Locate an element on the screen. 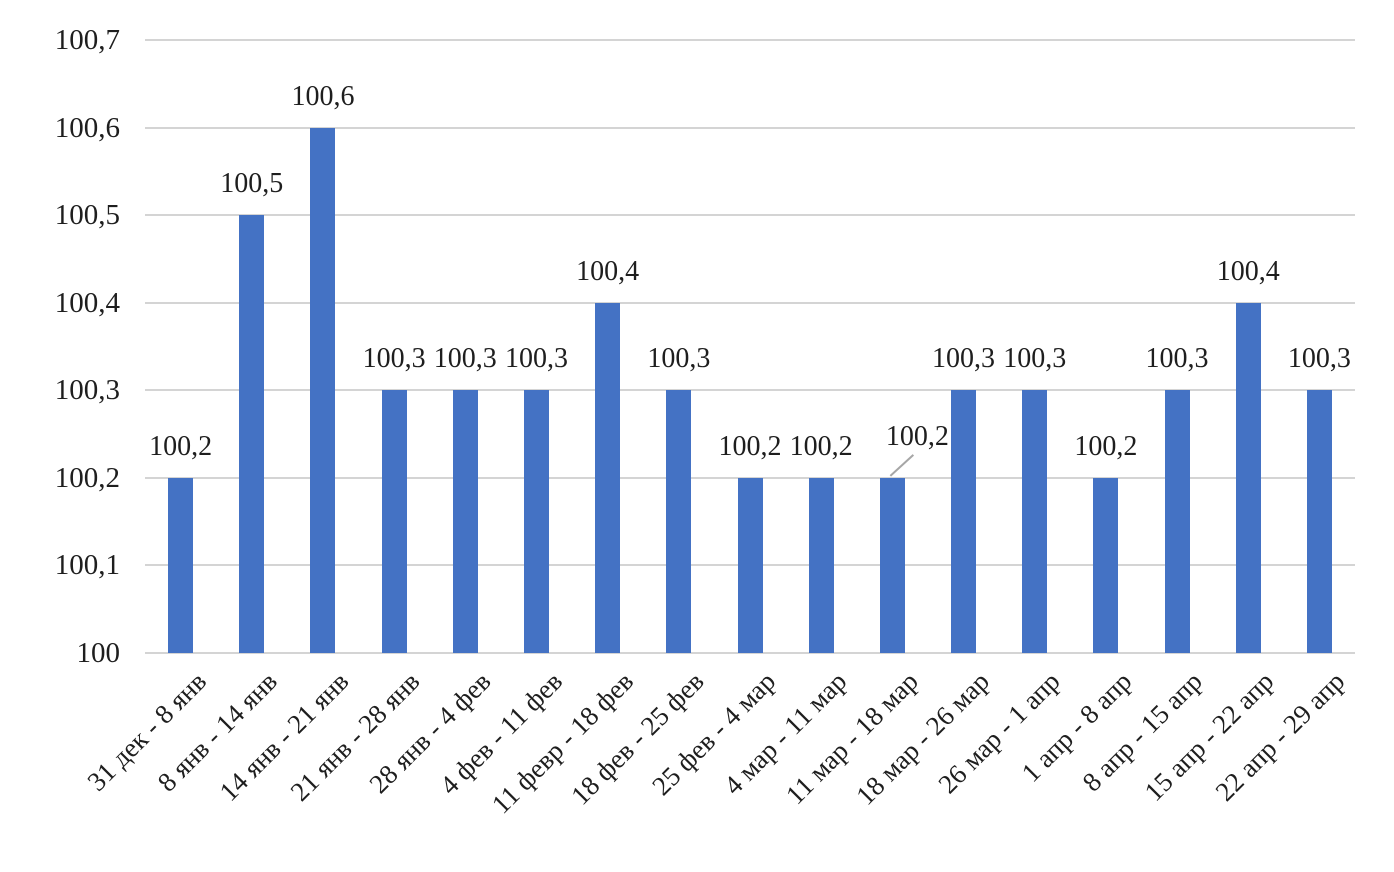 The height and width of the screenshot is (872, 1394). y-tick-label: 100,2 is located at coordinates (87, 477).